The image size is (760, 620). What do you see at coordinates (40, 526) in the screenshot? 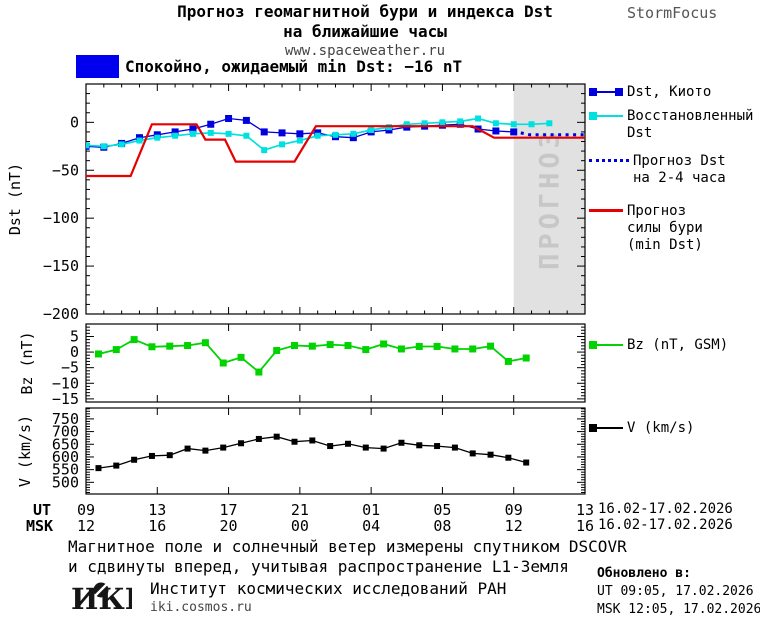
I see `xaxis-msk-prefix: MSK` at bounding box center [40, 526].